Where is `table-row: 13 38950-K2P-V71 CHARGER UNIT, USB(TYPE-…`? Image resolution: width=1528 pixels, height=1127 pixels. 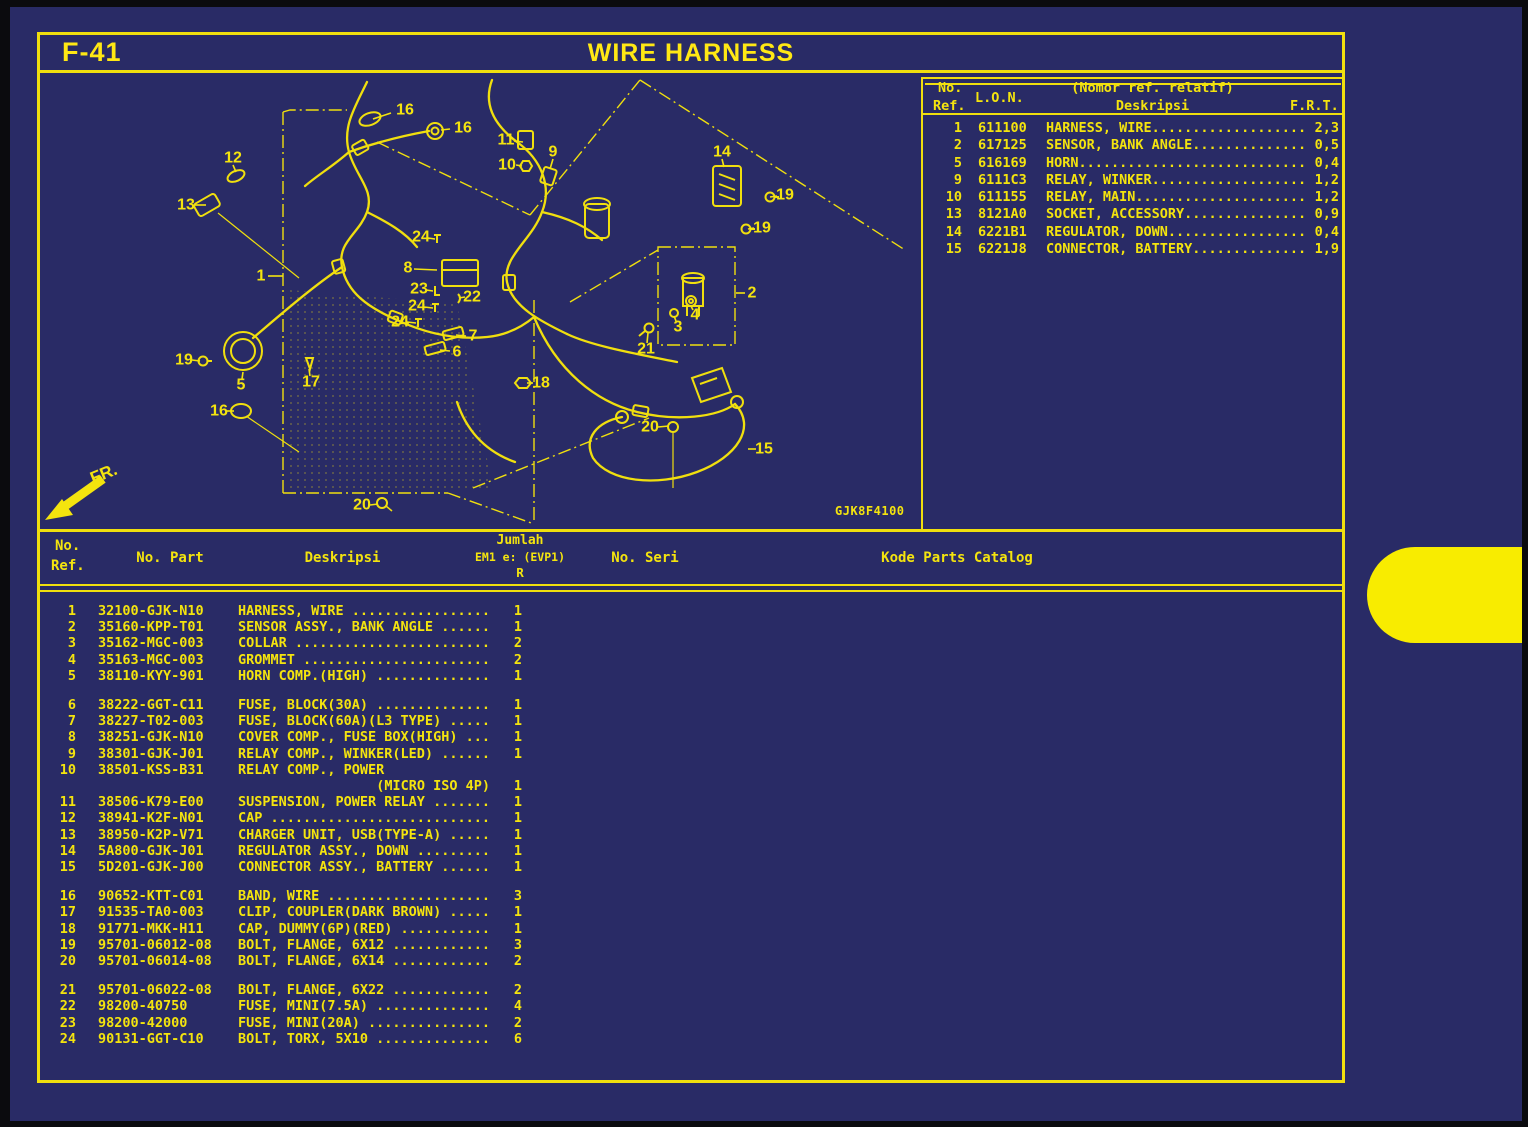
table-row: 13 38950-K2P-V71 CHARGER UNIT, USB(TYPE-… is located at coordinates (330, 835).